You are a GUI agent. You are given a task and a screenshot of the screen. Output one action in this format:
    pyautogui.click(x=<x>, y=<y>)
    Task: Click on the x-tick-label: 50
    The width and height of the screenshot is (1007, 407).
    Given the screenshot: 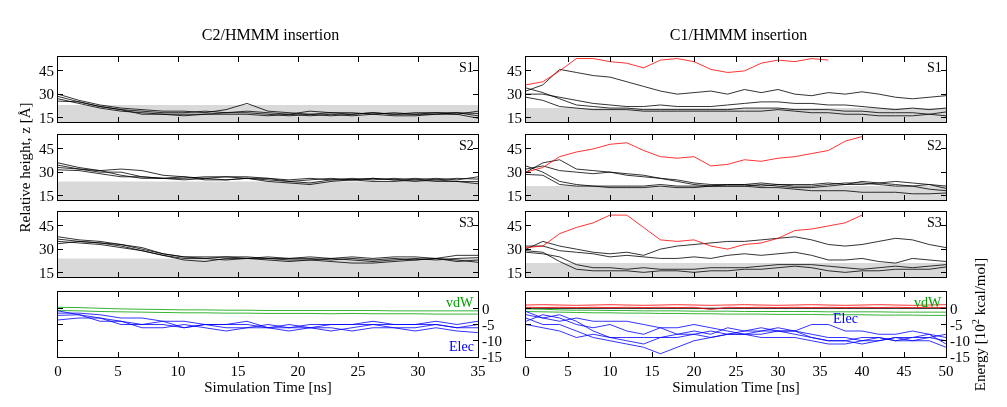 What is the action you would take?
    pyautogui.click(x=946, y=371)
    